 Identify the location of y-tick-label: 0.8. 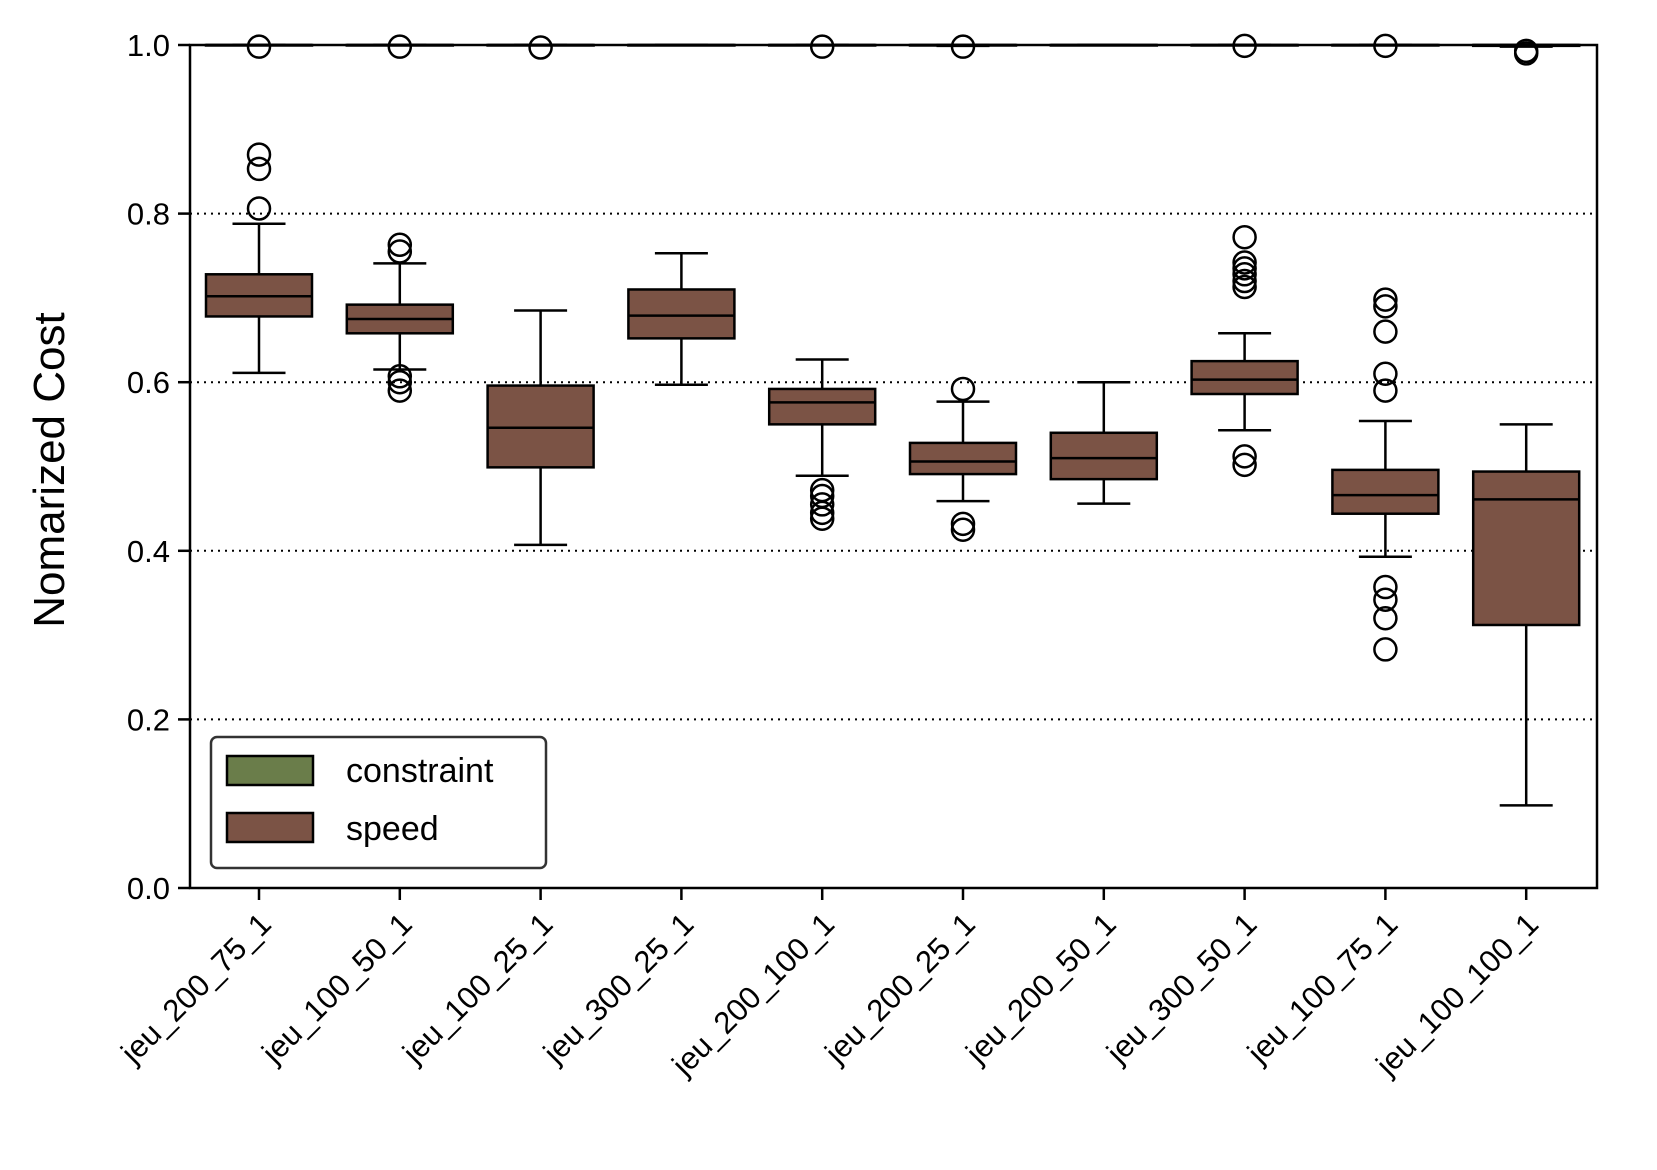
(148, 214).